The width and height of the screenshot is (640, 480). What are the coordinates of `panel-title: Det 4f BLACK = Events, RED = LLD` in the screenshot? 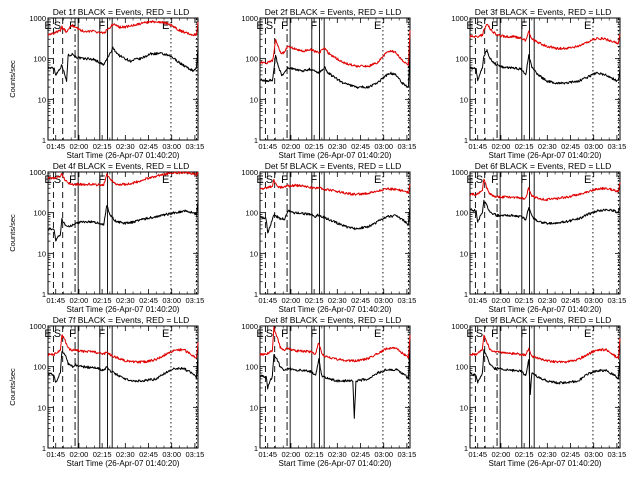 It's located at (121, 166).